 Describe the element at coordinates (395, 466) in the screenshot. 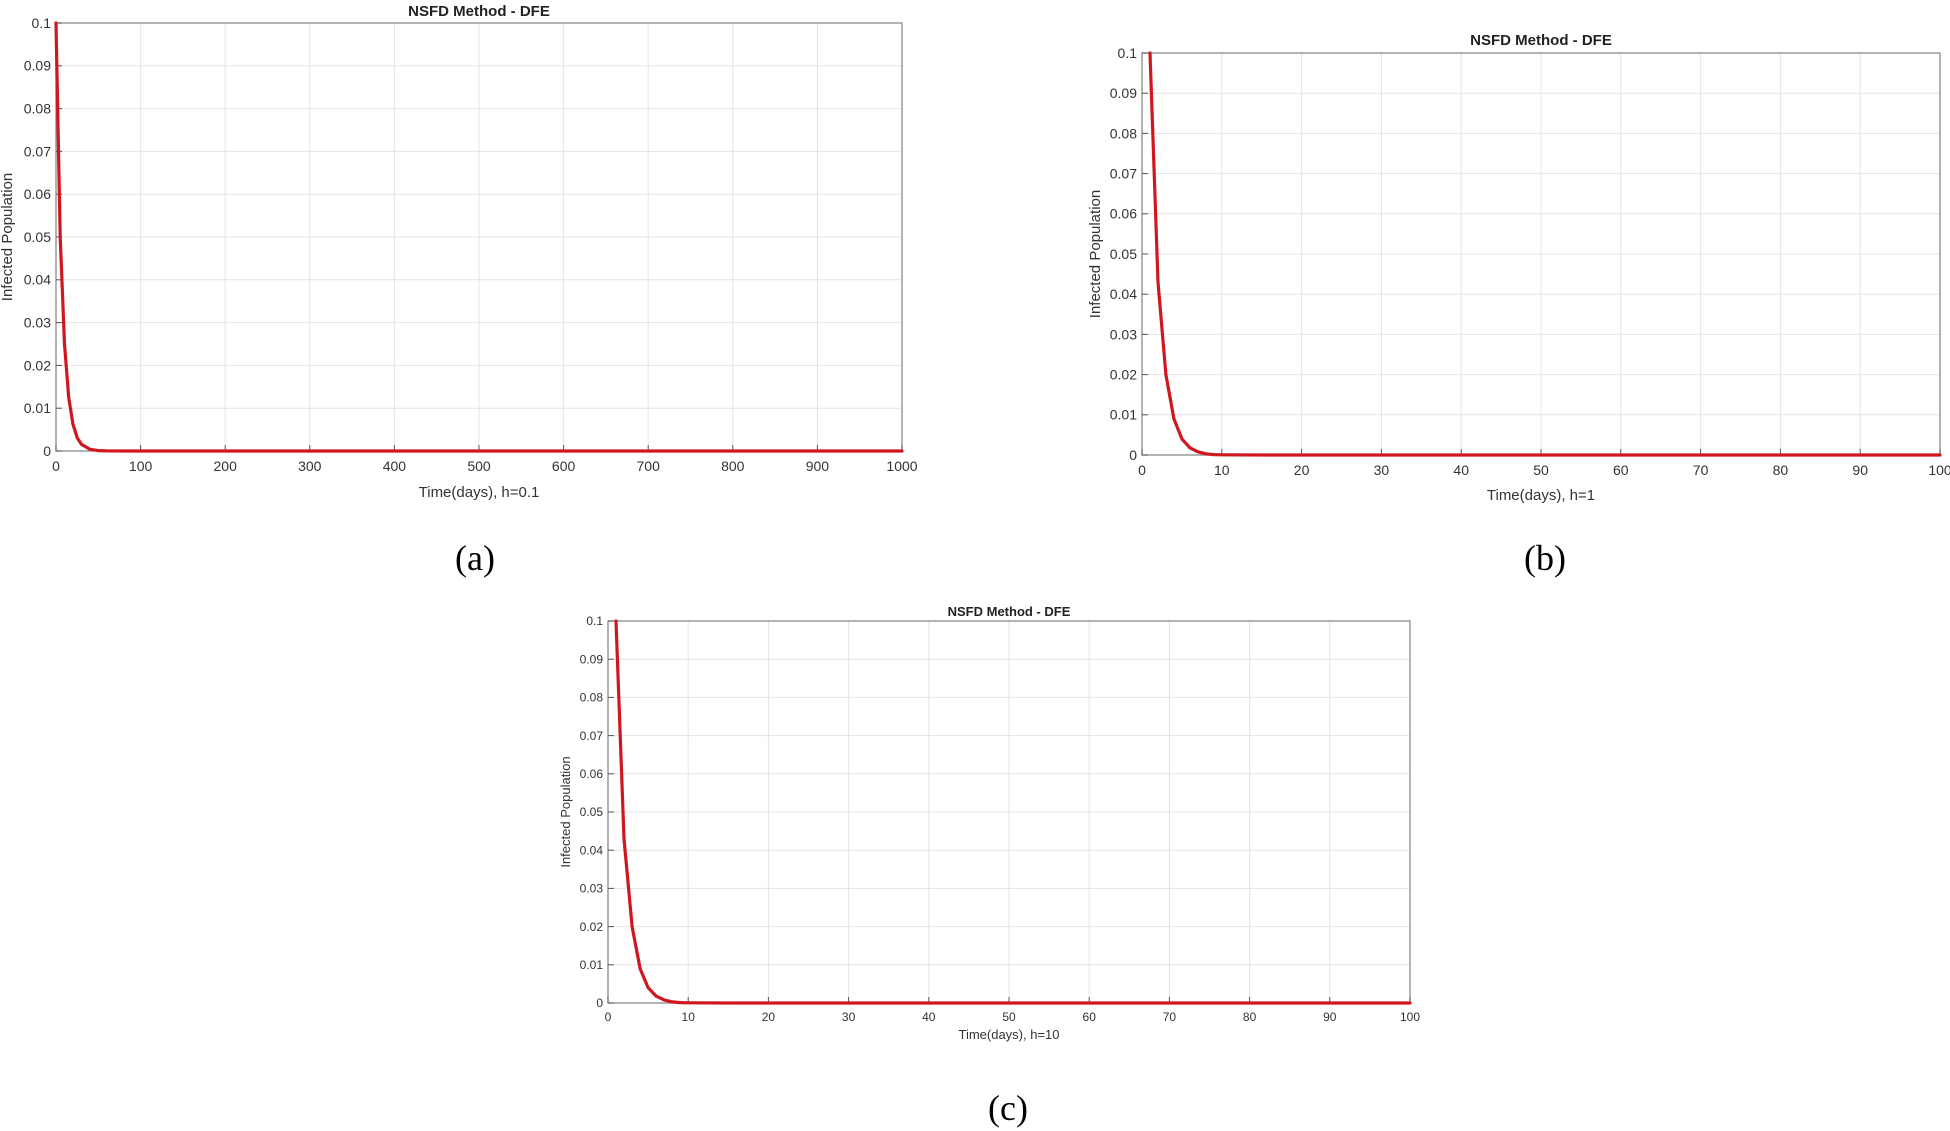

I see `x-tick-label: 400` at that location.